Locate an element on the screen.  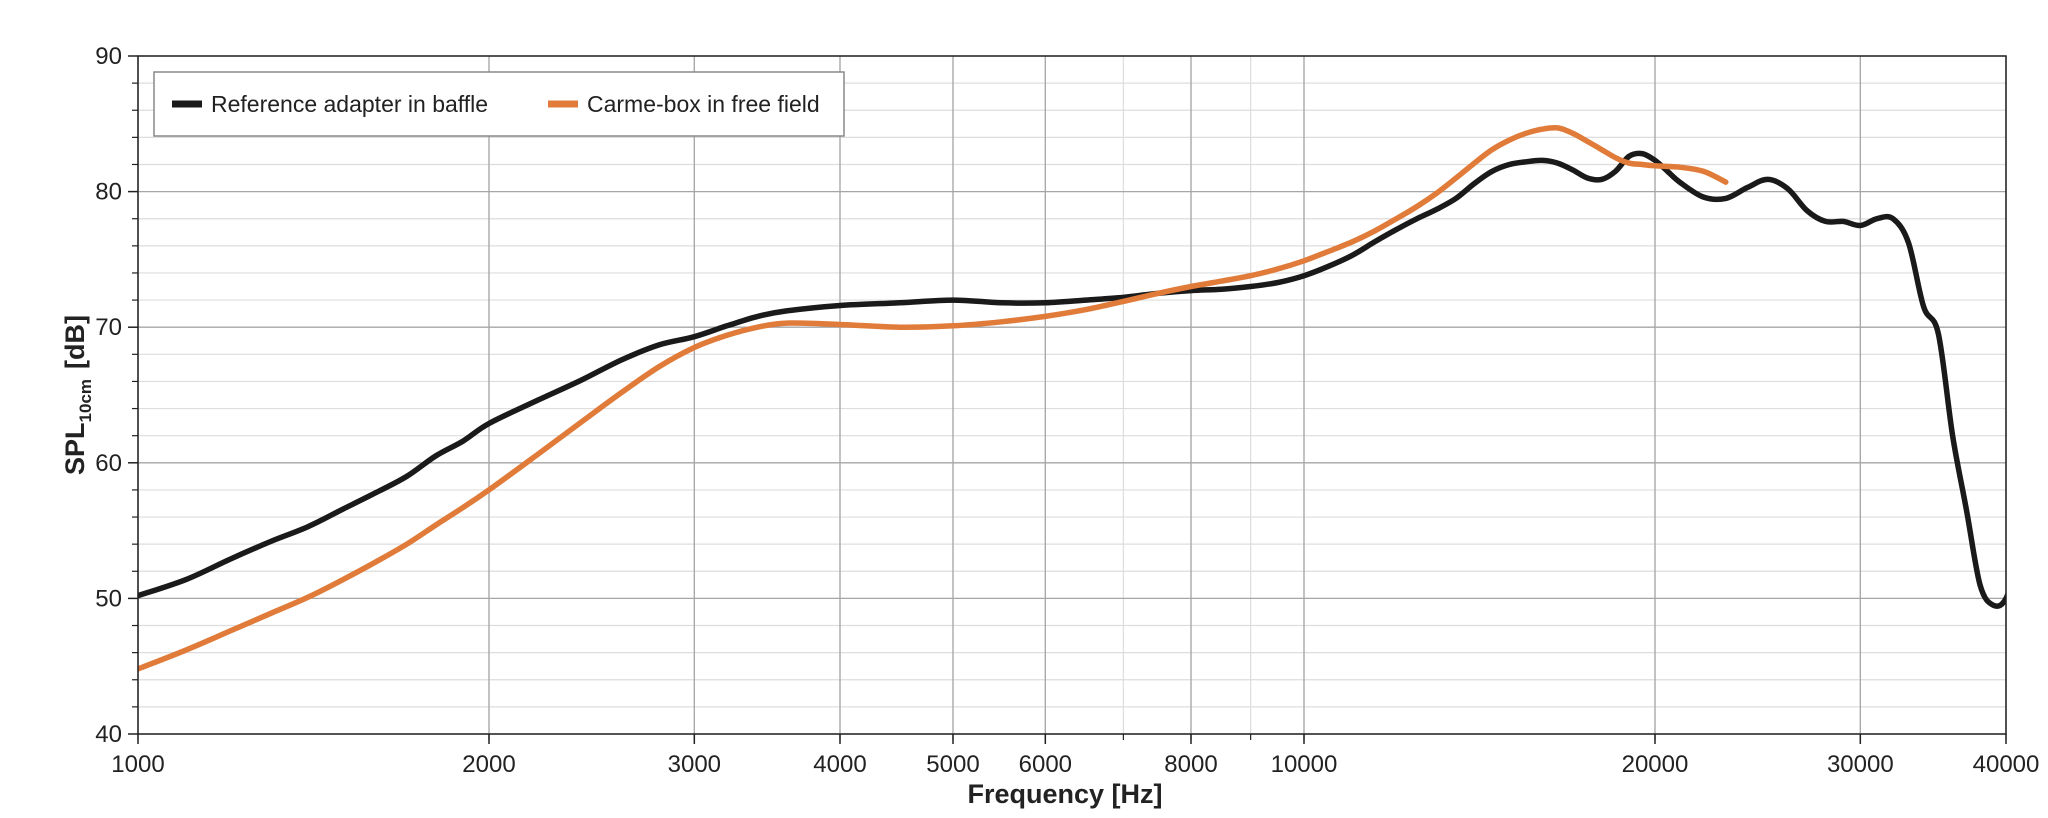
y-tick-label: 60 is located at coordinates (108, 463).